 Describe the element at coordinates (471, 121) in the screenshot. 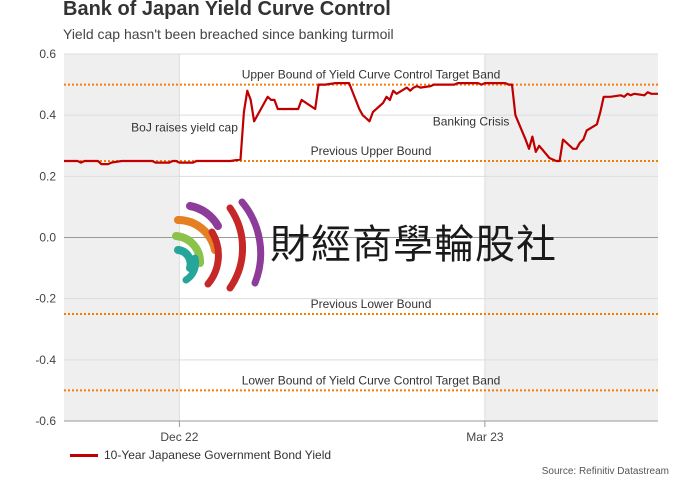

I see `annotation-label: Banking Crisis` at that location.